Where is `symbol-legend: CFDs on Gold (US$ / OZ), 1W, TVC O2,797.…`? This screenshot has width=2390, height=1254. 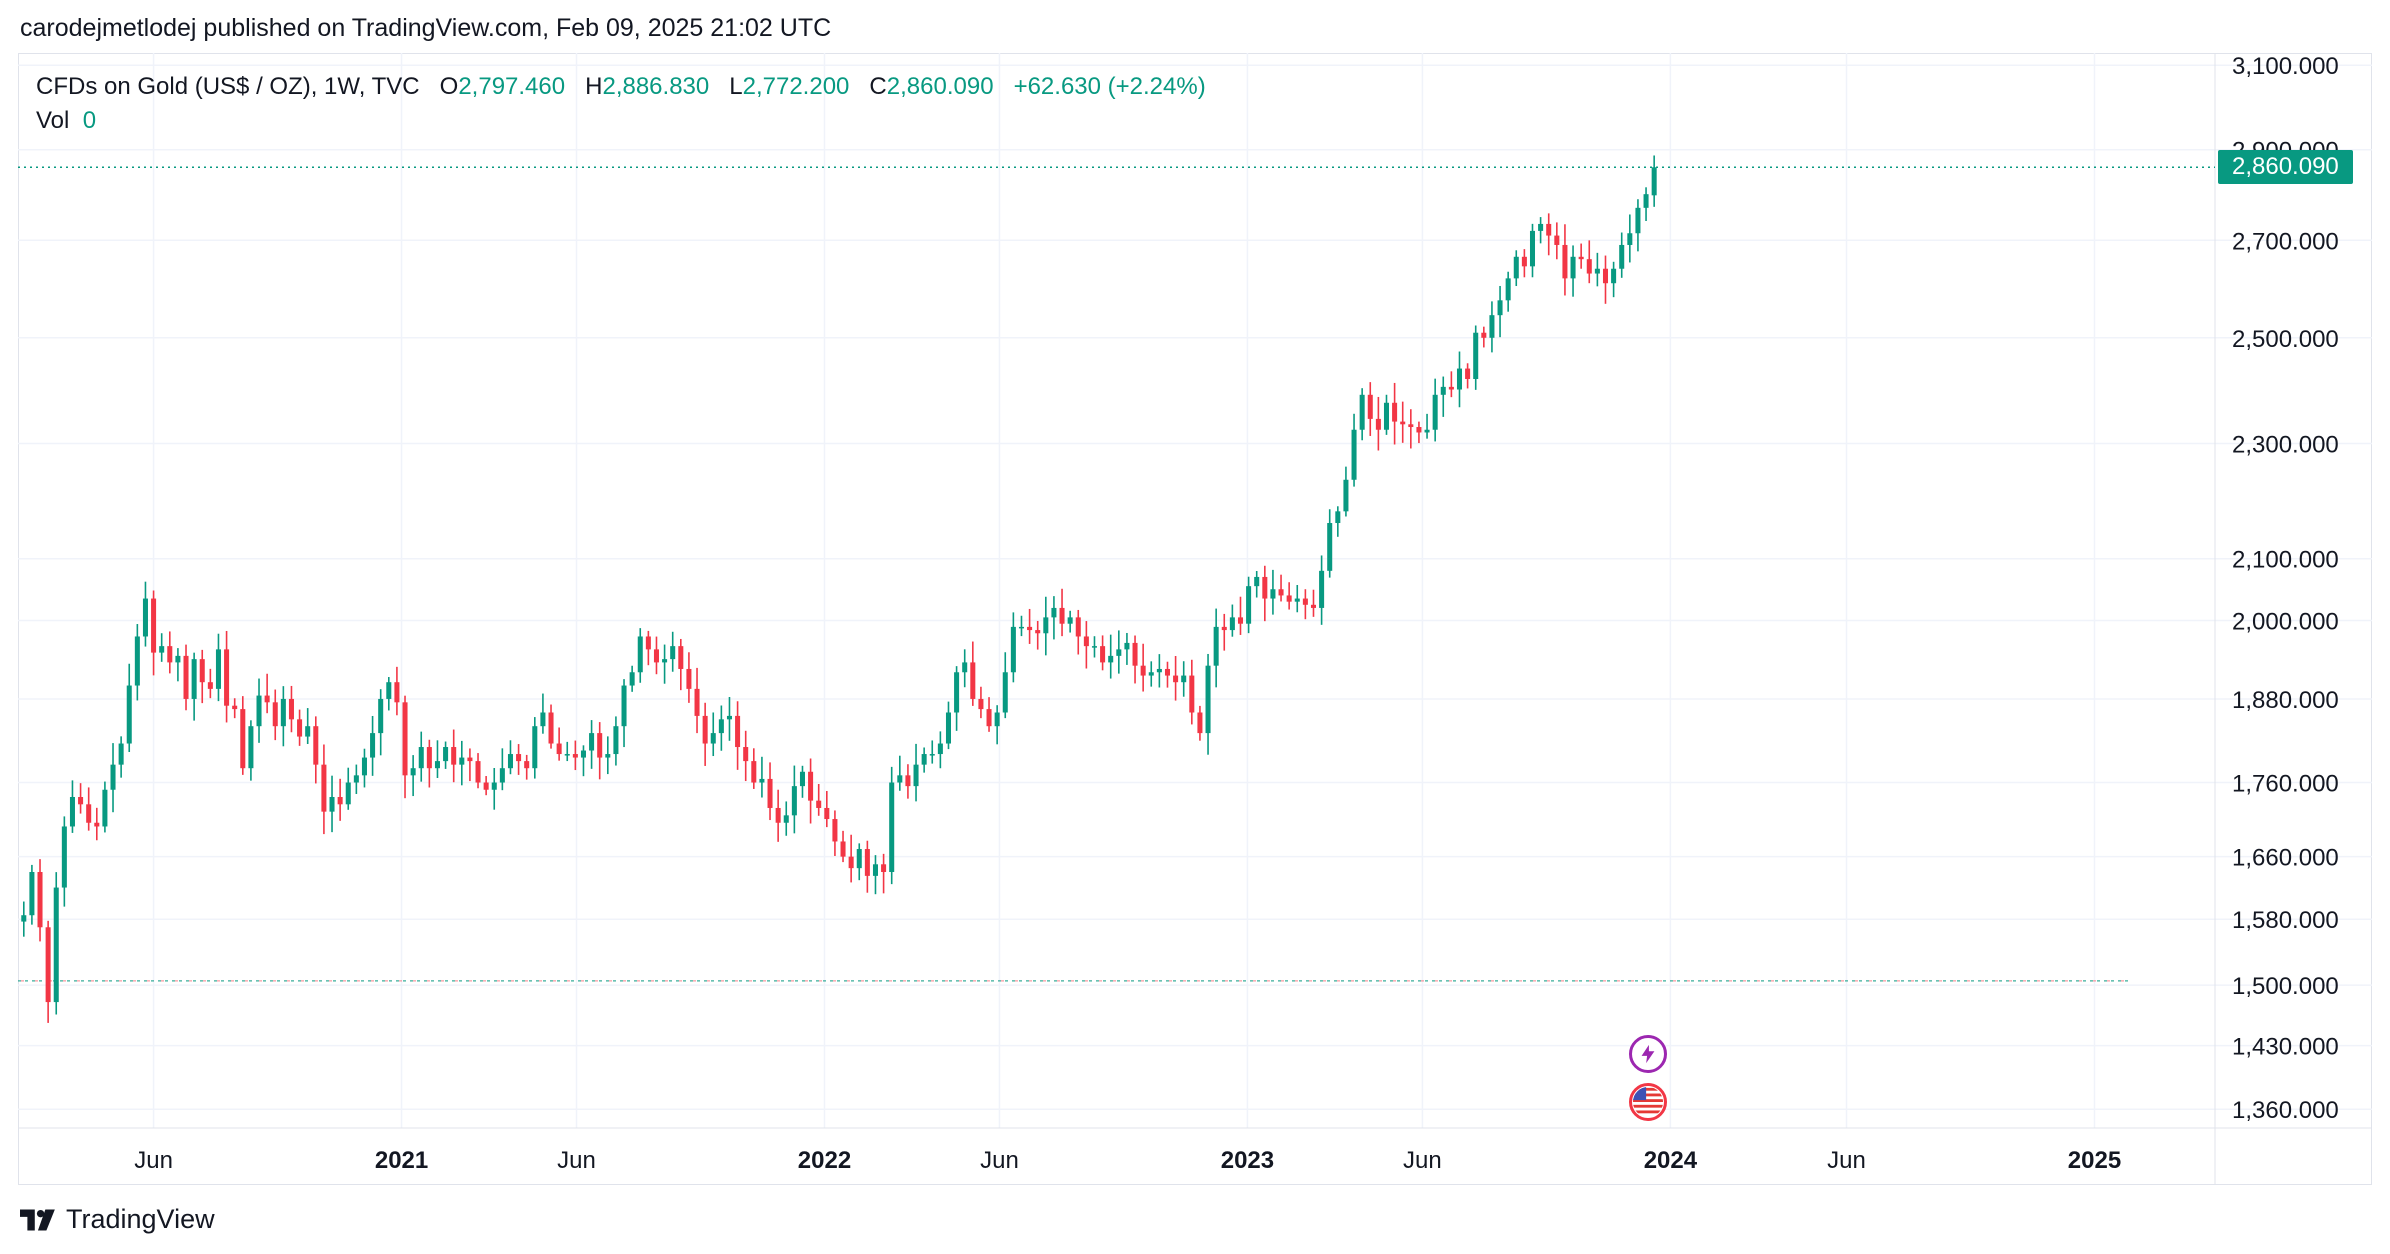
symbol-legend: CFDs on Gold (US$ / OZ), 1W, TVC O2,797.… is located at coordinates (621, 104).